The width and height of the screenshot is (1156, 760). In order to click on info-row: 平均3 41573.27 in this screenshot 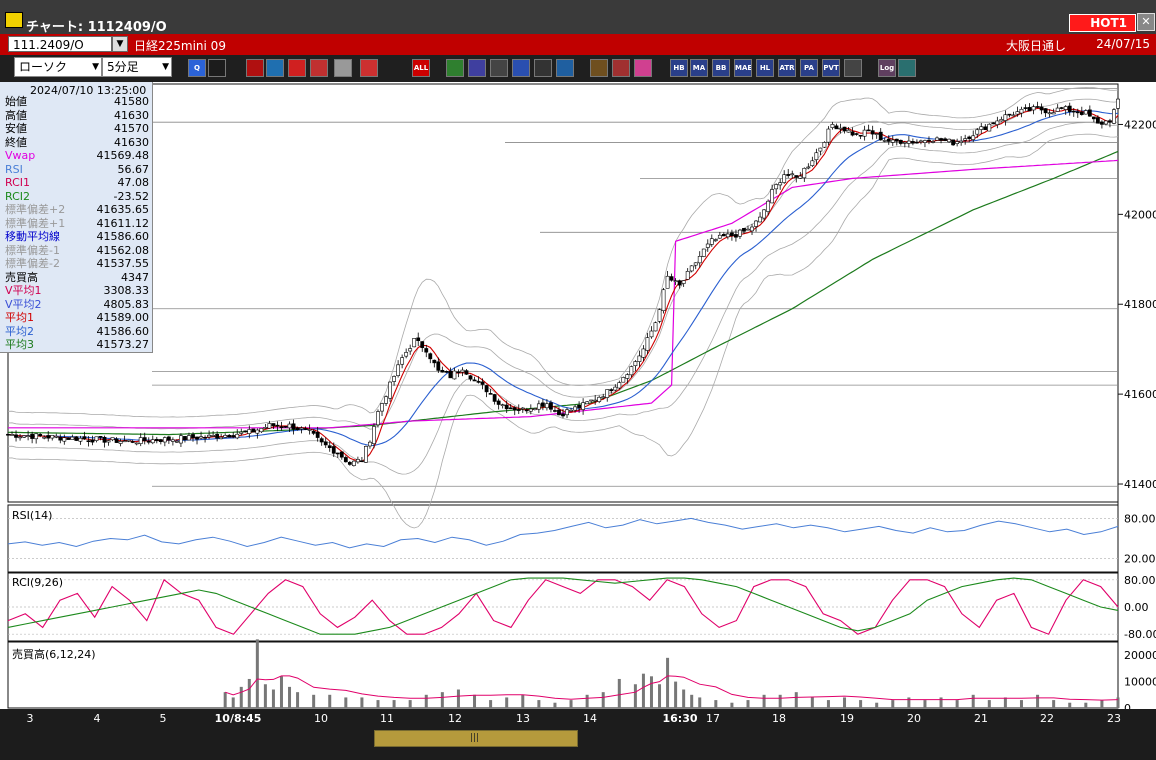, I will do `click(77, 345)`.